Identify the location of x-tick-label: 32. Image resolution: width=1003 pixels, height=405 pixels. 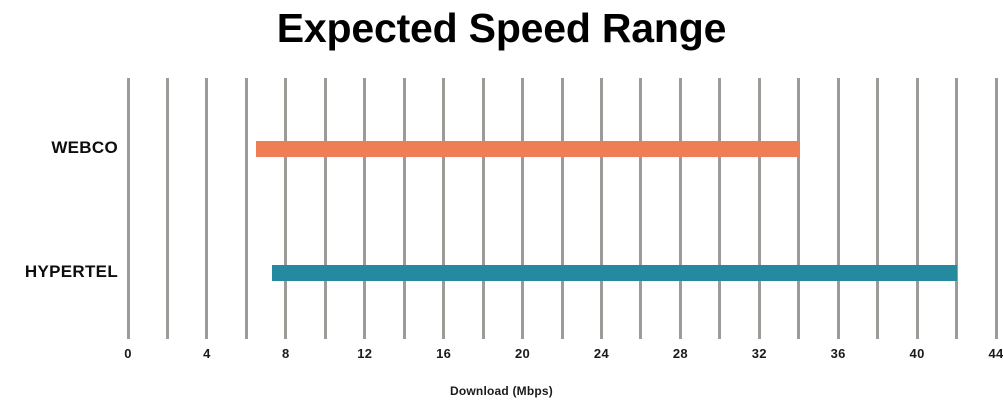
(759, 353).